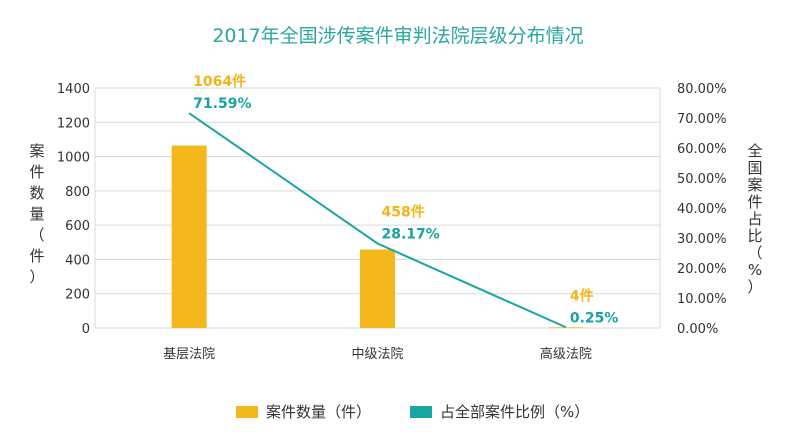  I want to click on left-tick-label: 200, so click(77, 295).